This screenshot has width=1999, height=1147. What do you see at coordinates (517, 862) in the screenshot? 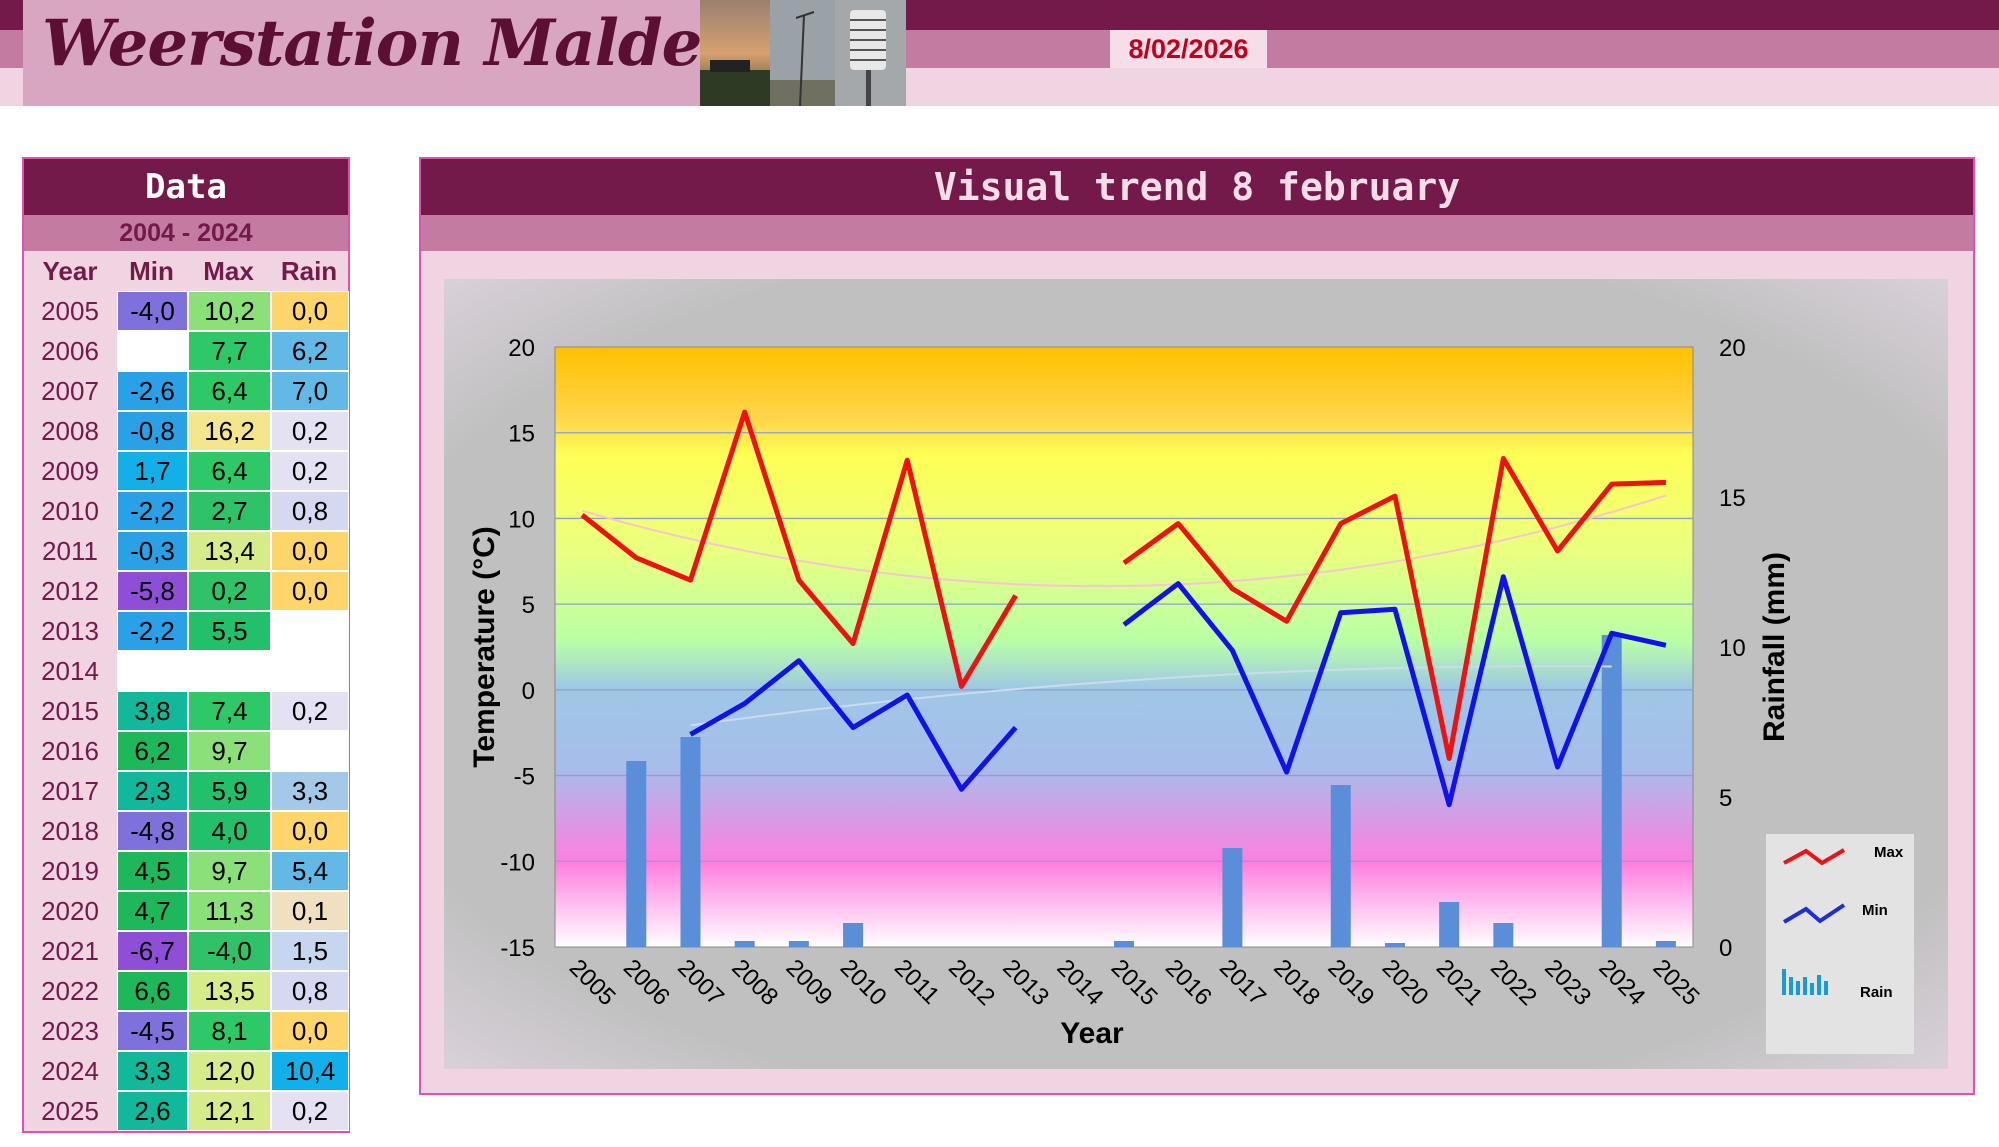
I see `y-tick-label: -10` at bounding box center [517, 862].